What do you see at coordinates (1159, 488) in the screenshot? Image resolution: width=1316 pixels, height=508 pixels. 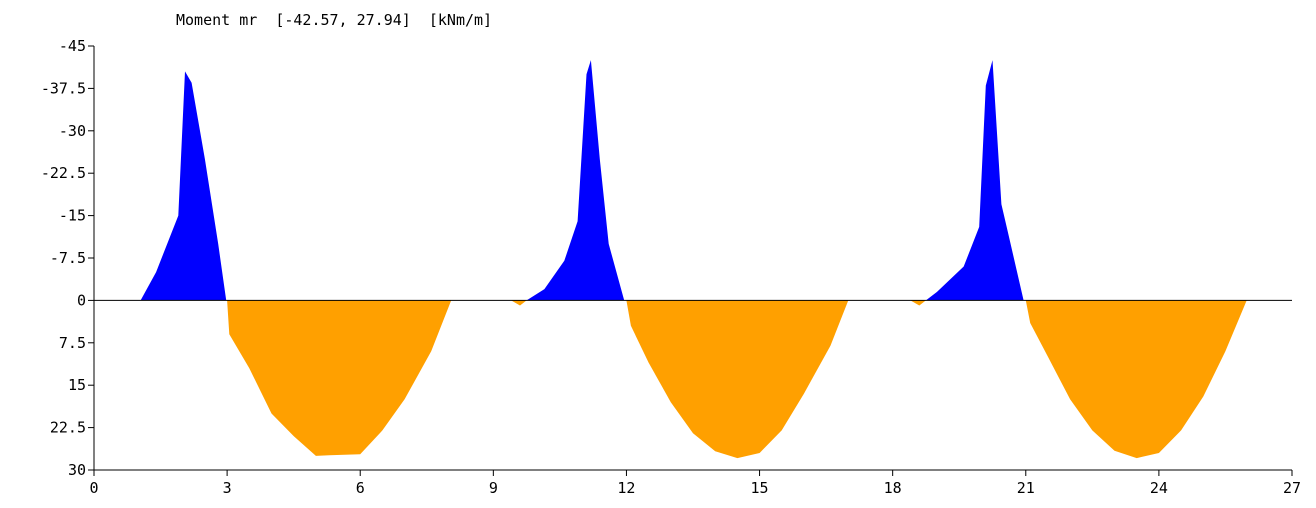 I see `x-tick-label: 24` at bounding box center [1159, 488].